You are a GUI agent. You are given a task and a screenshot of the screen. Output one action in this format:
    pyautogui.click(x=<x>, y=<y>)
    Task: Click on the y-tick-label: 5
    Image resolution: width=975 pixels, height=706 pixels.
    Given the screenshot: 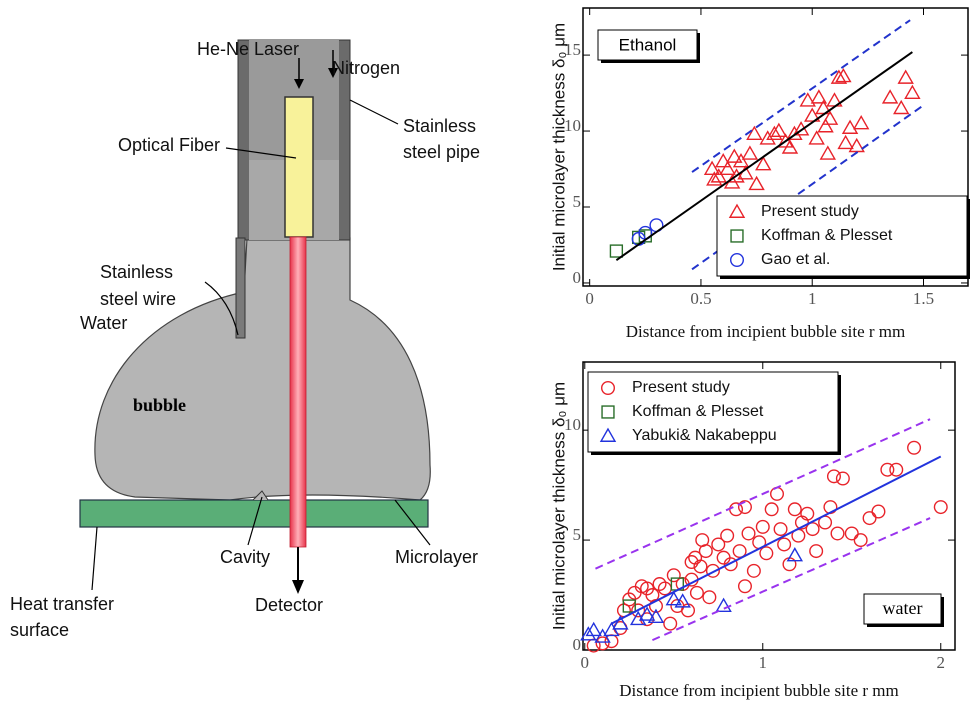 What is the action you would take?
    pyautogui.click(x=577, y=534)
    